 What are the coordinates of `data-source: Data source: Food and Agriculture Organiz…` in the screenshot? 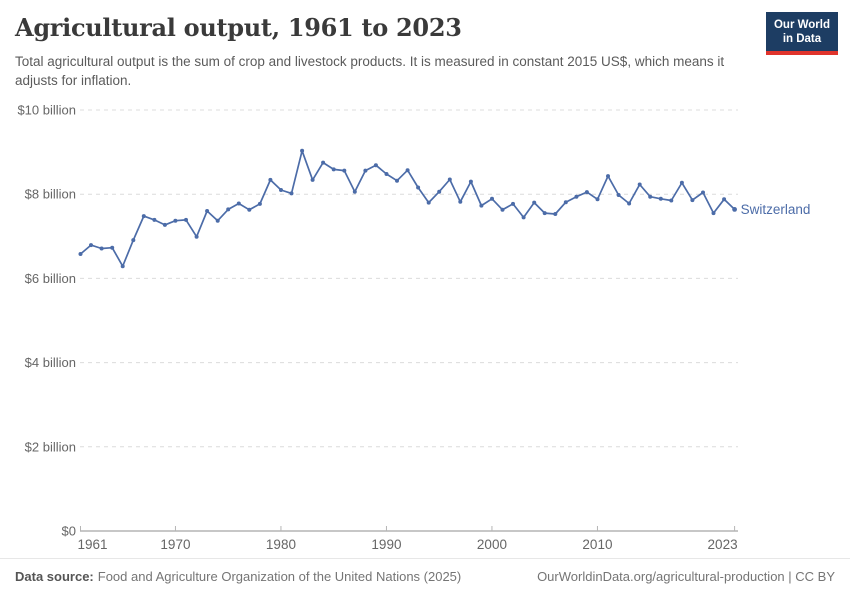 It's located at (238, 576).